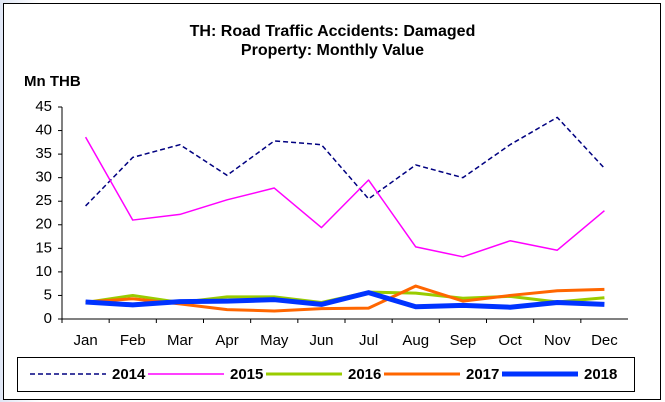 Image resolution: width=665 pixels, height=402 pixels. I want to click on legend-label: 2014, so click(129, 374).